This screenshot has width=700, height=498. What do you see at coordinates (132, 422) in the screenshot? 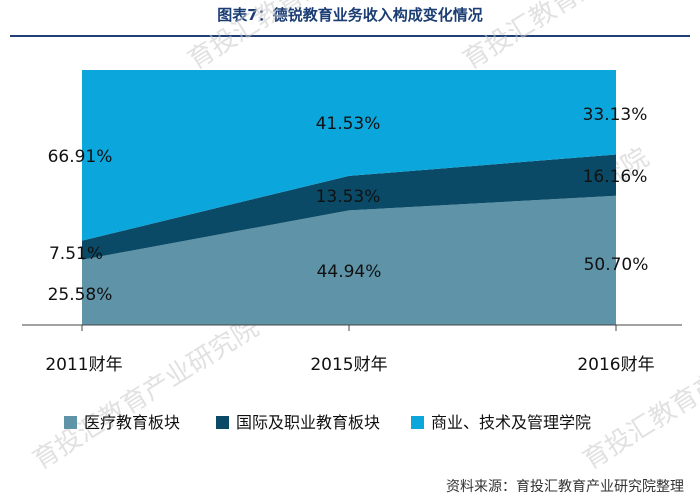
I see `legend-label: 医疗教育板块` at bounding box center [132, 422].